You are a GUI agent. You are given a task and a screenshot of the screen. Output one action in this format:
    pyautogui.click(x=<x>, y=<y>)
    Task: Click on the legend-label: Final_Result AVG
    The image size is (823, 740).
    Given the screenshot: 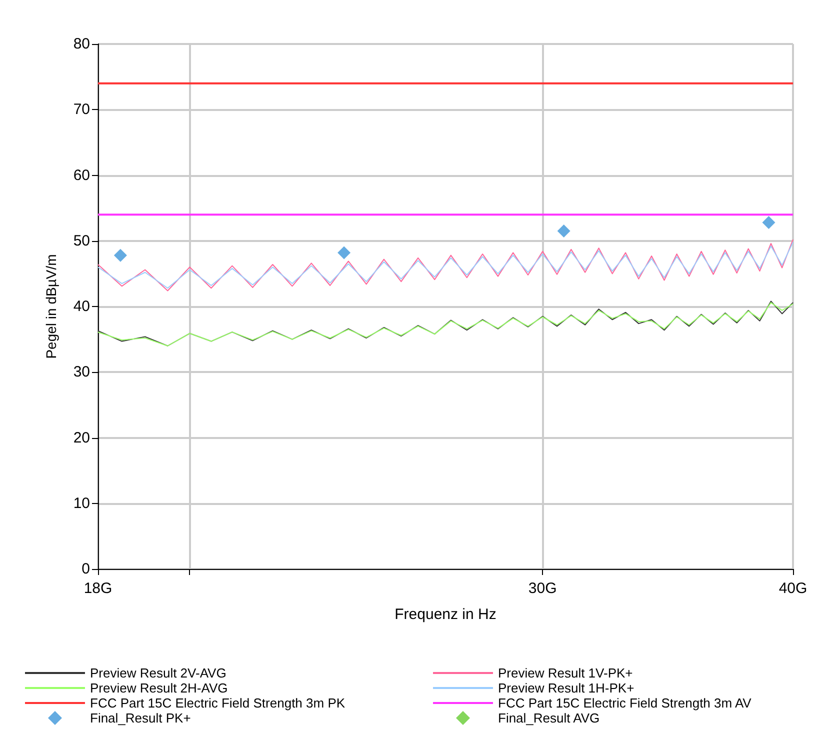 What is the action you would take?
    pyautogui.click(x=549, y=718)
    